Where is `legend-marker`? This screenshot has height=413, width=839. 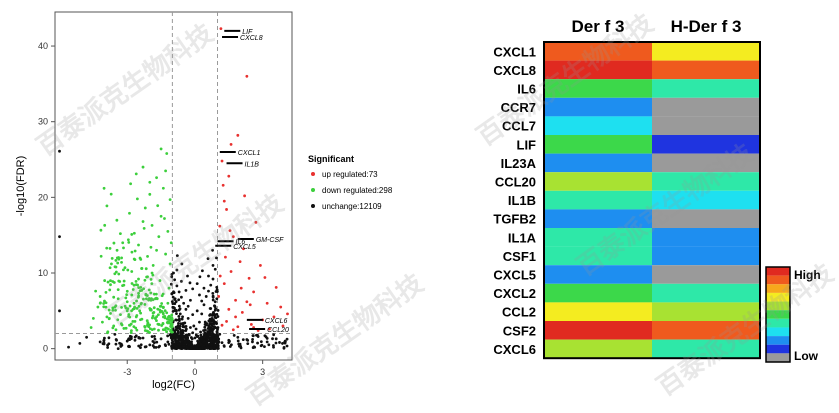 legend-marker is located at coordinates (313, 190).